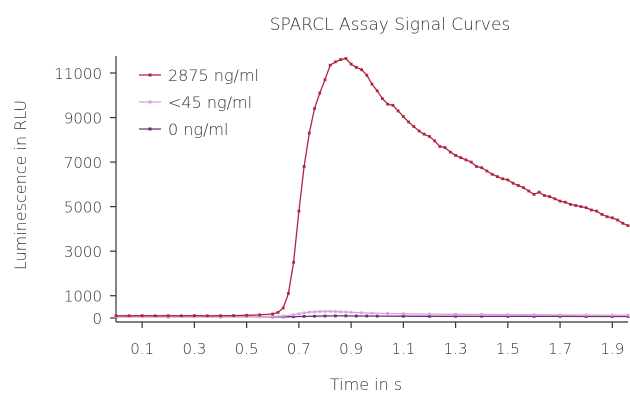 This screenshot has height=396, width=630. I want to click on x-tick-label: 1.7, so click(560, 349).